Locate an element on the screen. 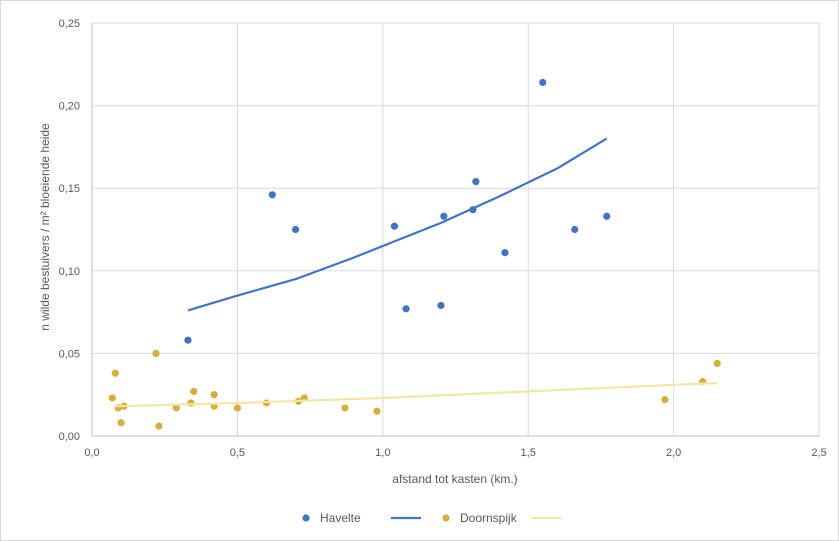 The image size is (839, 541). x-tick-label: 2,5 is located at coordinates (818, 453).